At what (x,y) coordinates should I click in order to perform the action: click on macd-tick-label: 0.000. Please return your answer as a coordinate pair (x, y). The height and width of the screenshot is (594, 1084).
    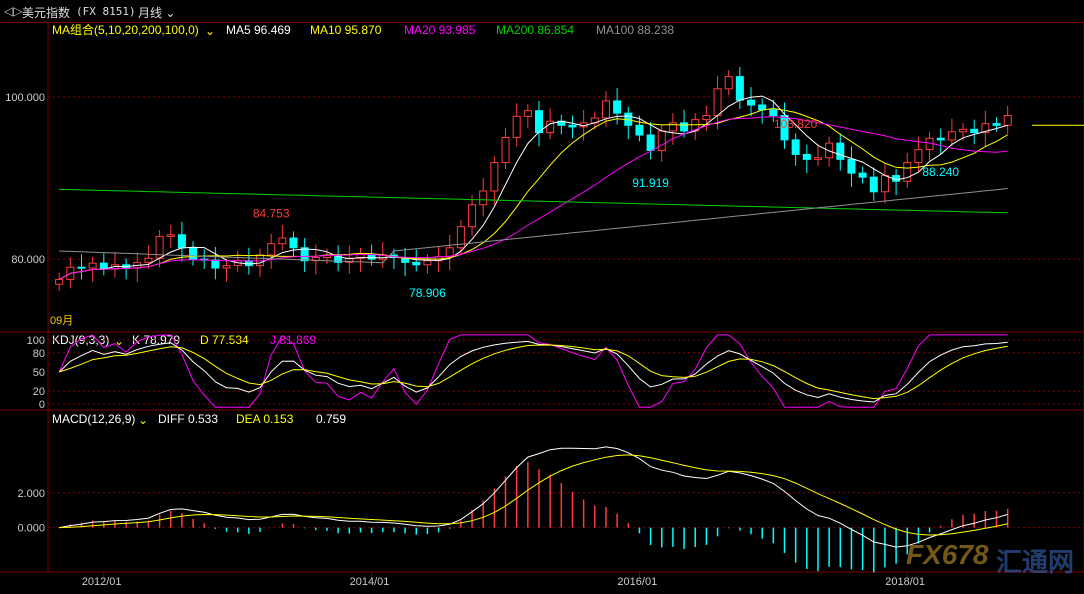
    Looking at the image, I should click on (31, 529).